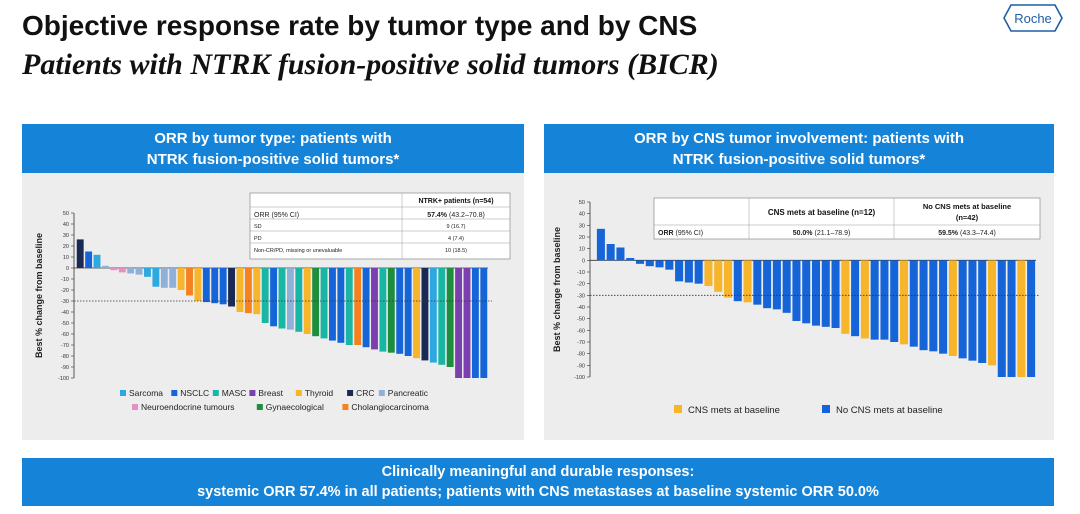 This screenshot has height=514, width=1080. What do you see at coordinates (799, 159) in the screenshot?
I see `right-heading-line2: NTRK fusion-positive solid tumors*` at bounding box center [799, 159].